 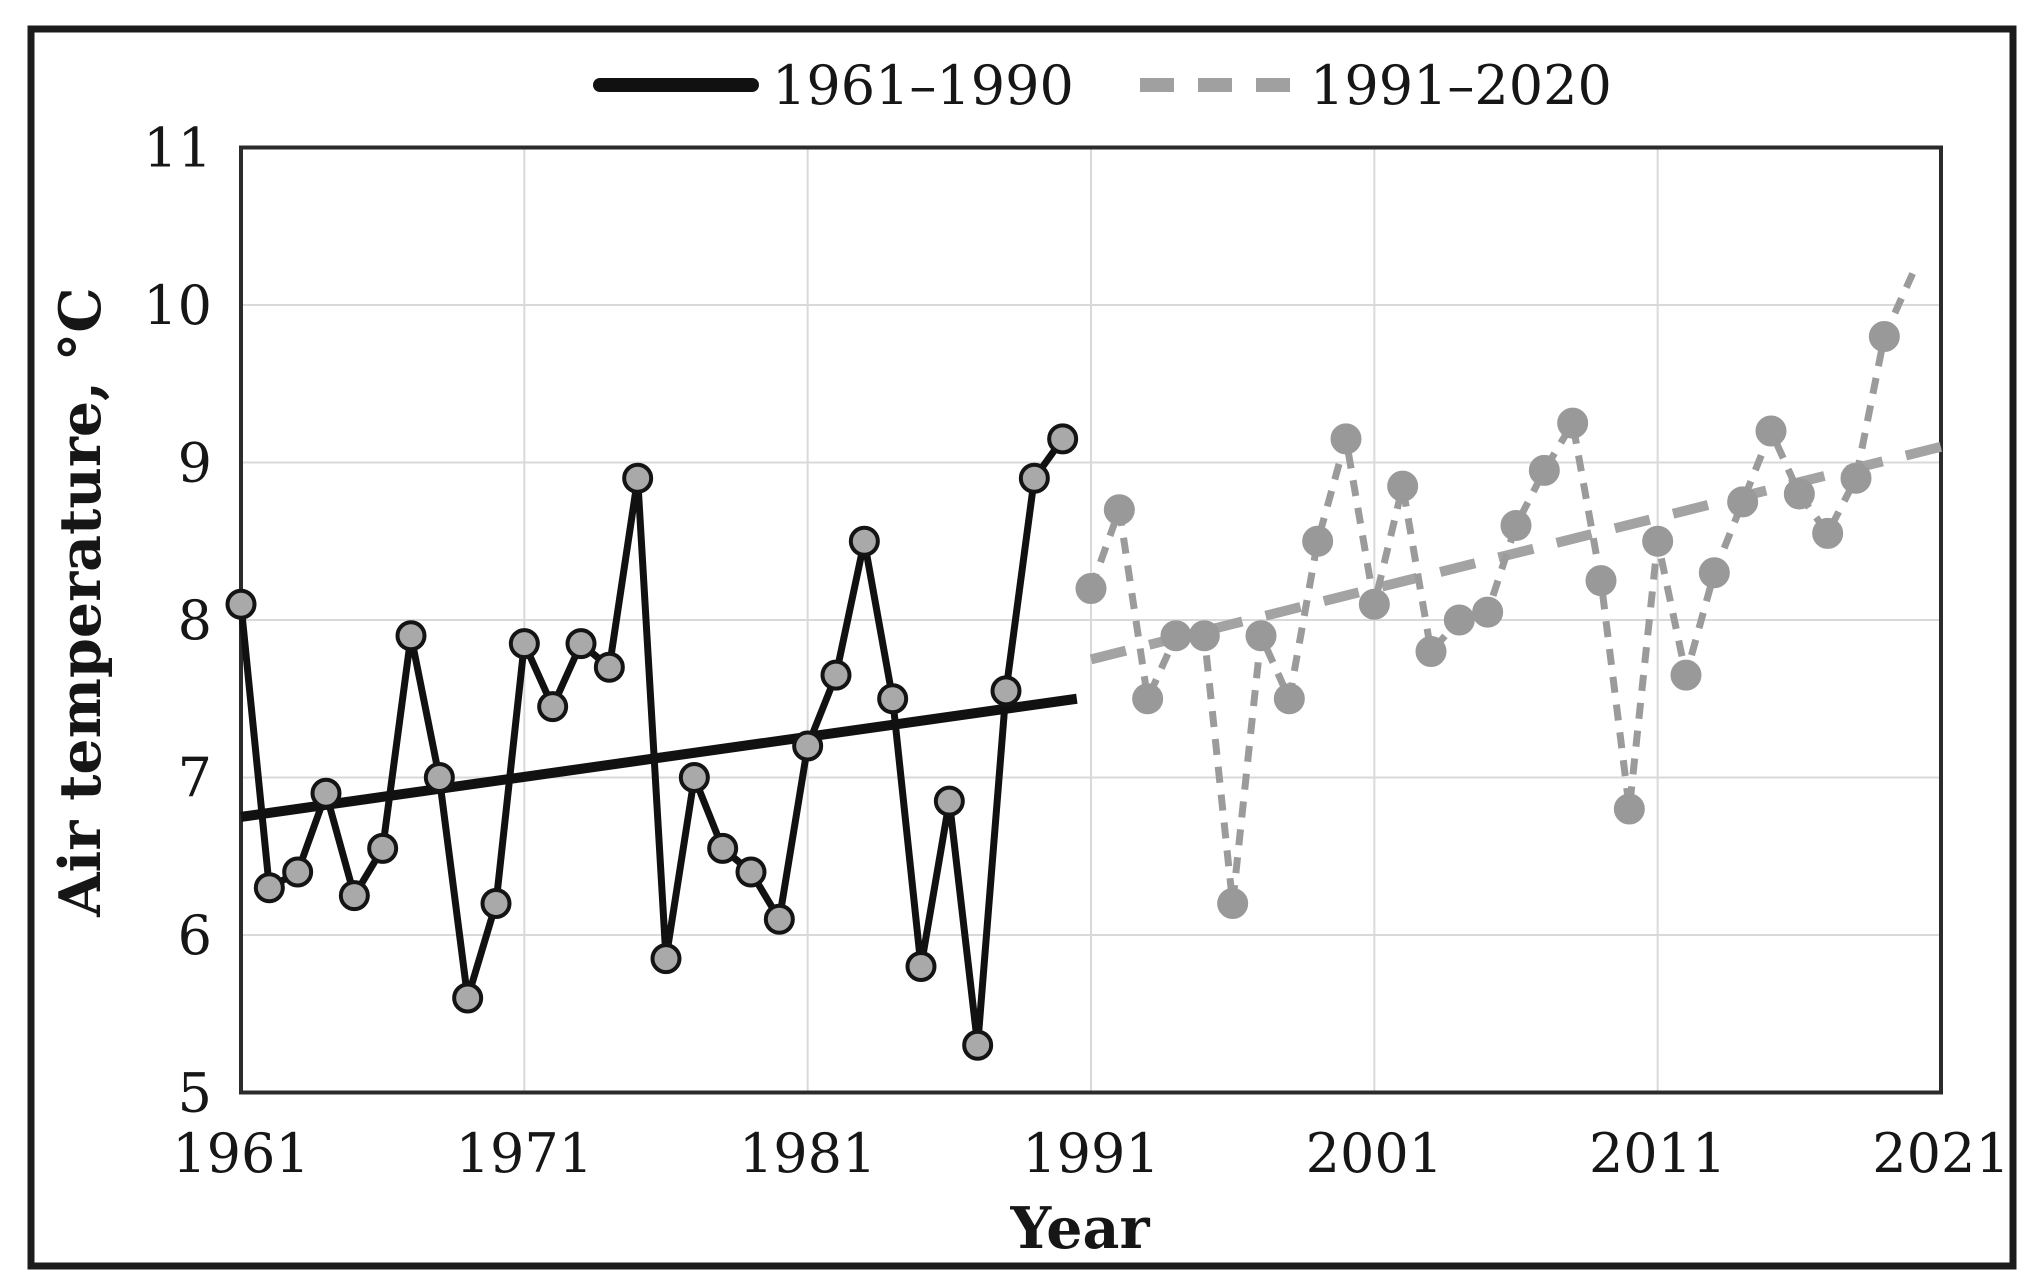 I want to click on marker-1991–2020-2004, so click(x=1459, y=620).